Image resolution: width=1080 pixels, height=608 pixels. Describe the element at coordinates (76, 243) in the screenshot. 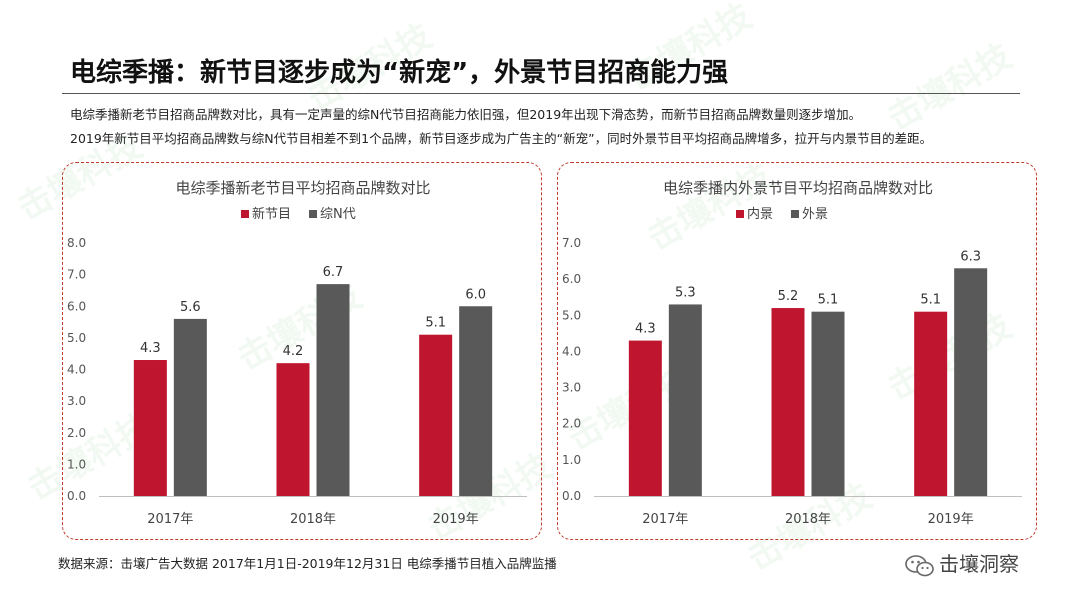

I see `y-tick-label: 8.0` at that location.